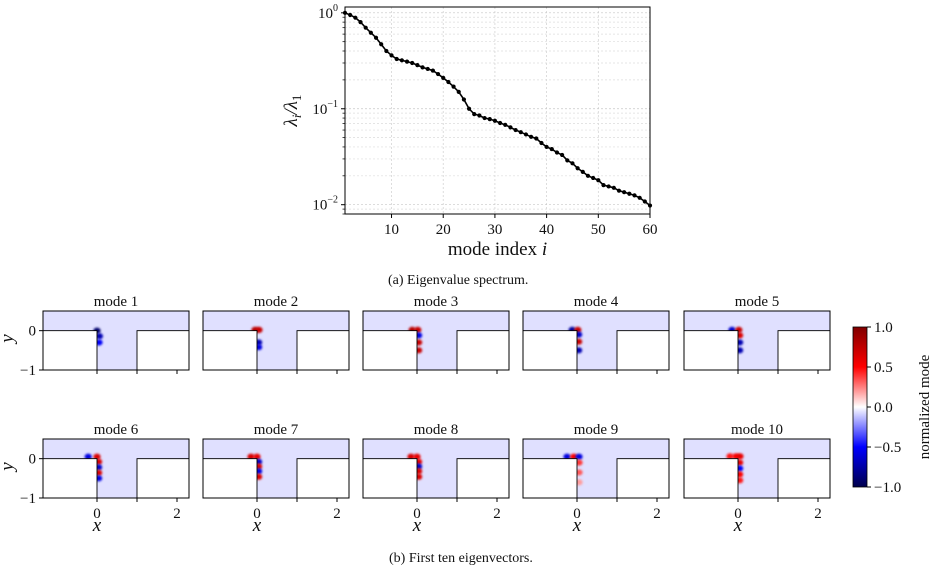 The height and width of the screenshot is (574, 938). What do you see at coordinates (458, 280) in the screenshot?
I see `caption-a: (a) Eigenvalue spectrum.` at bounding box center [458, 280].